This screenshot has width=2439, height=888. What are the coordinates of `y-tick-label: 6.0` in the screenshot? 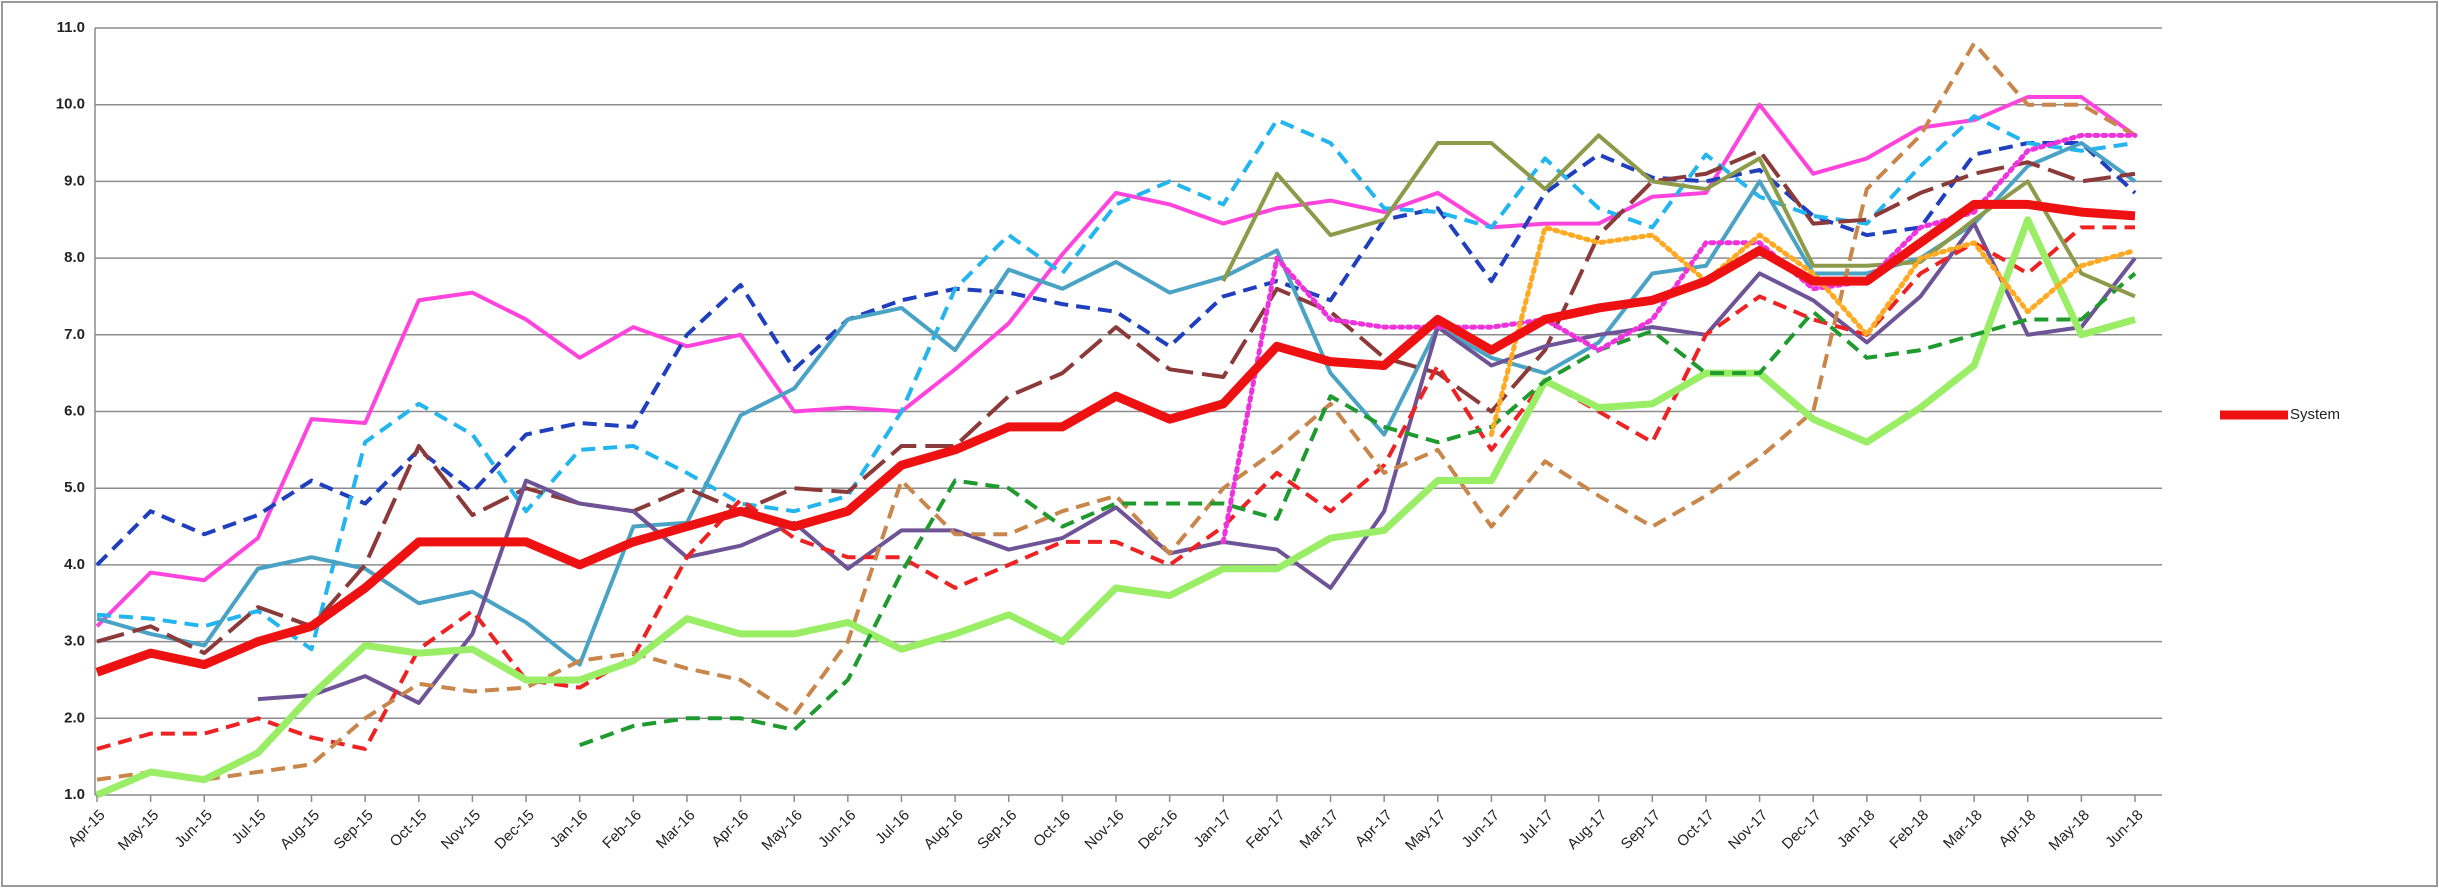 It's located at (74, 410).